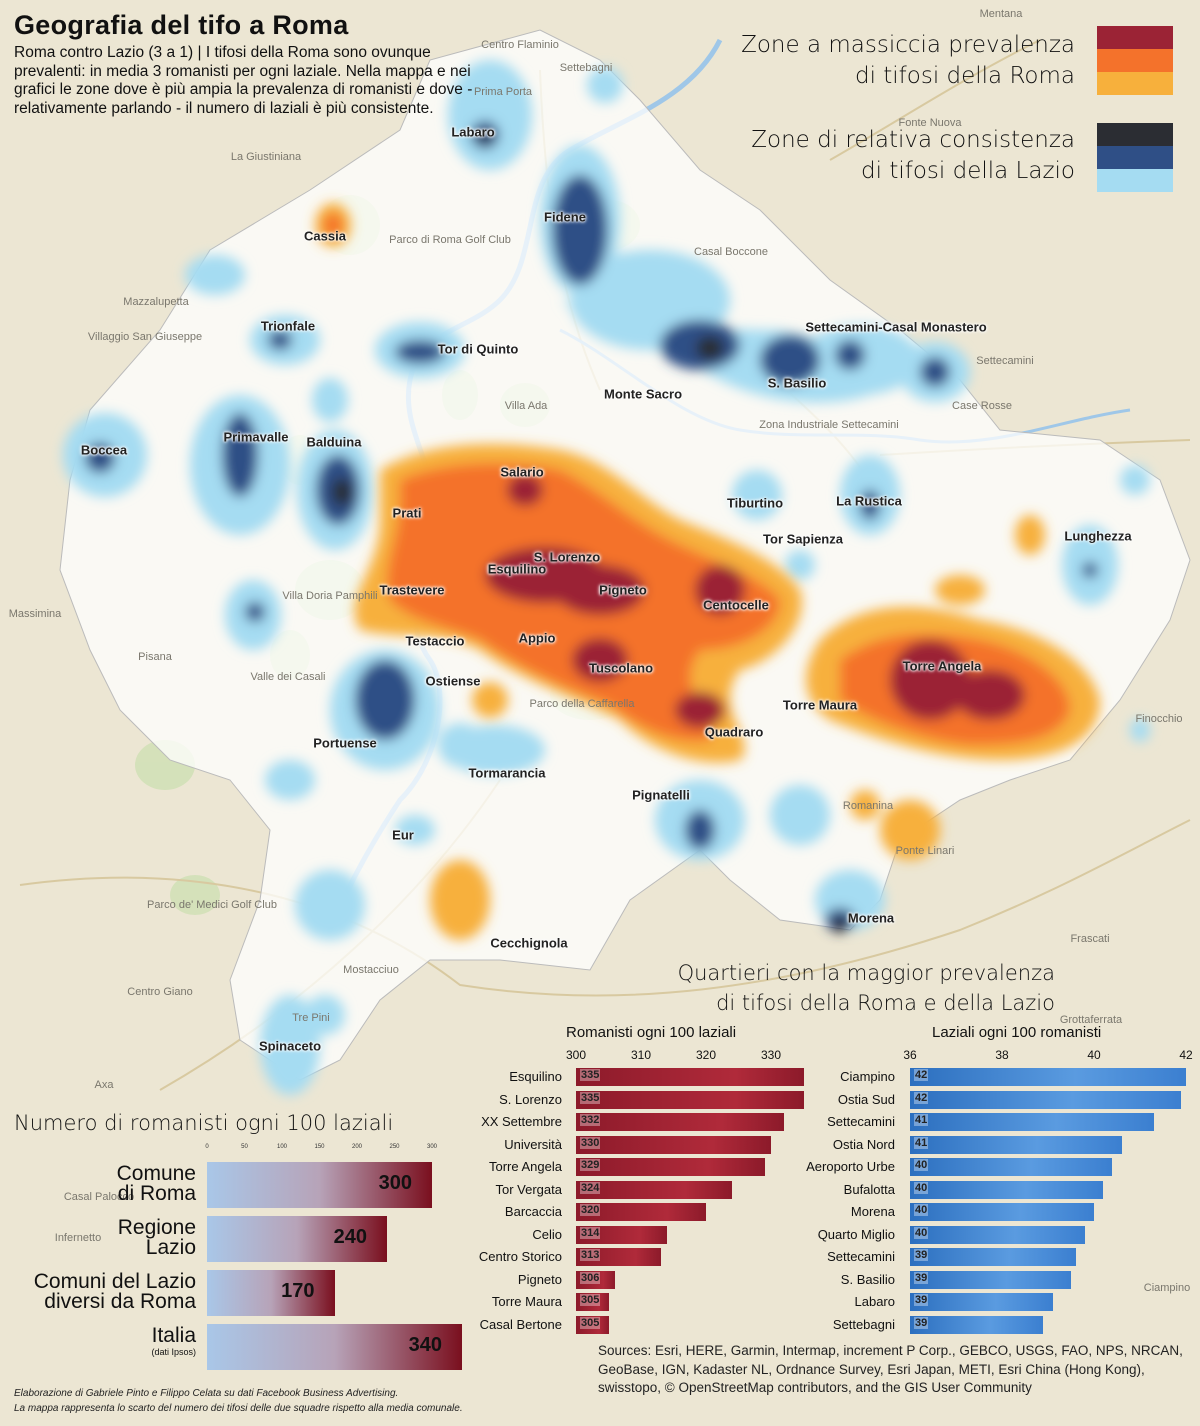  I want to click on big-chart-category-line: Comune, so click(156, 1173).